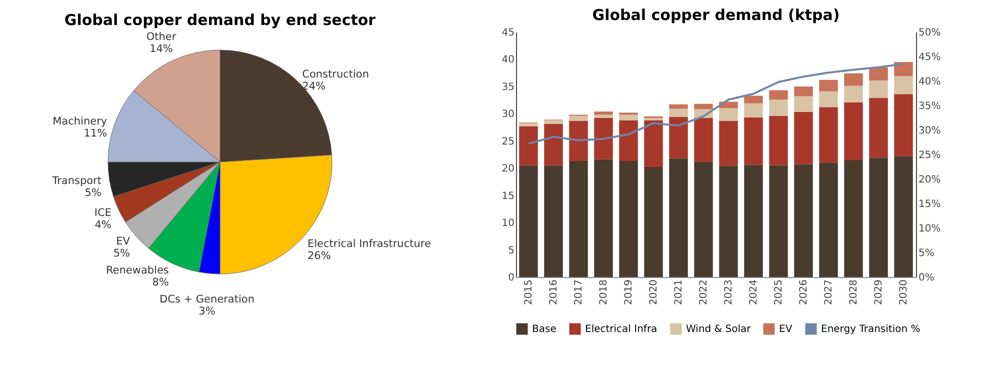 This screenshot has height=378, width=994. What do you see at coordinates (854, 292) in the screenshot?
I see `x-tick-label: 2028` at bounding box center [854, 292].